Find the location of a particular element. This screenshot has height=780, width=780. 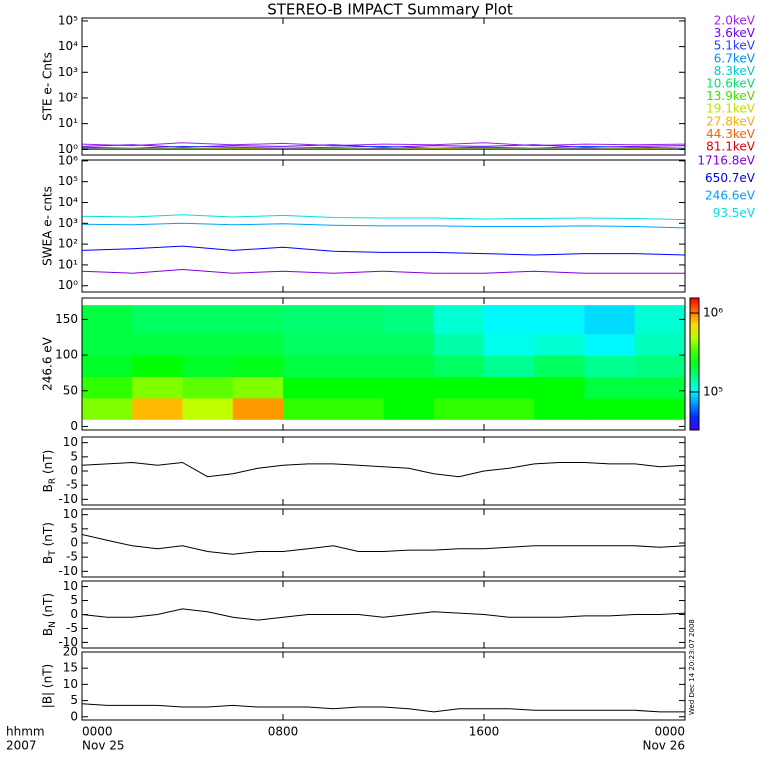

legend-entry: 3.6keV is located at coordinates (735, 33).